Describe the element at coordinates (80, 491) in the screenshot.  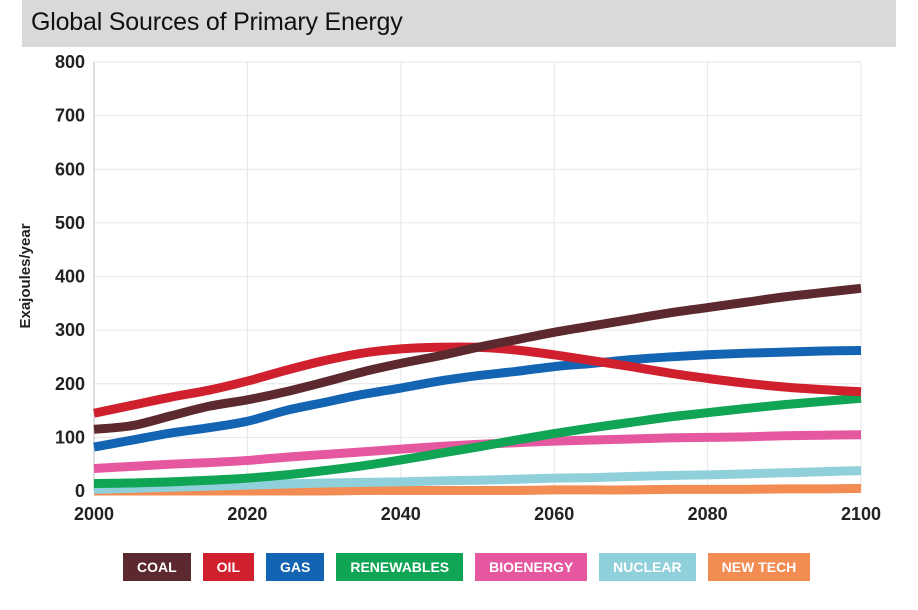
I see `y-tick-label: 0` at that location.